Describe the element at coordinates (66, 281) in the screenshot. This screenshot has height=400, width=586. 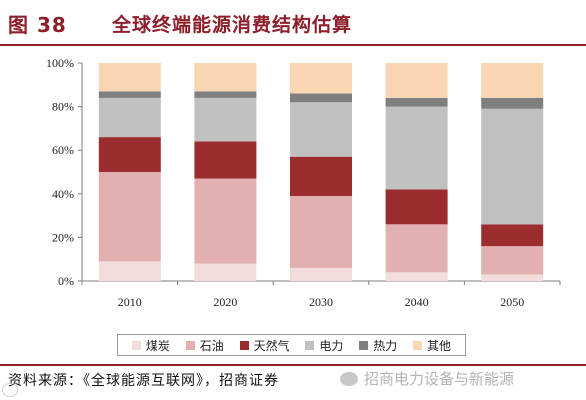
I see `y-tick-label: 0%` at that location.